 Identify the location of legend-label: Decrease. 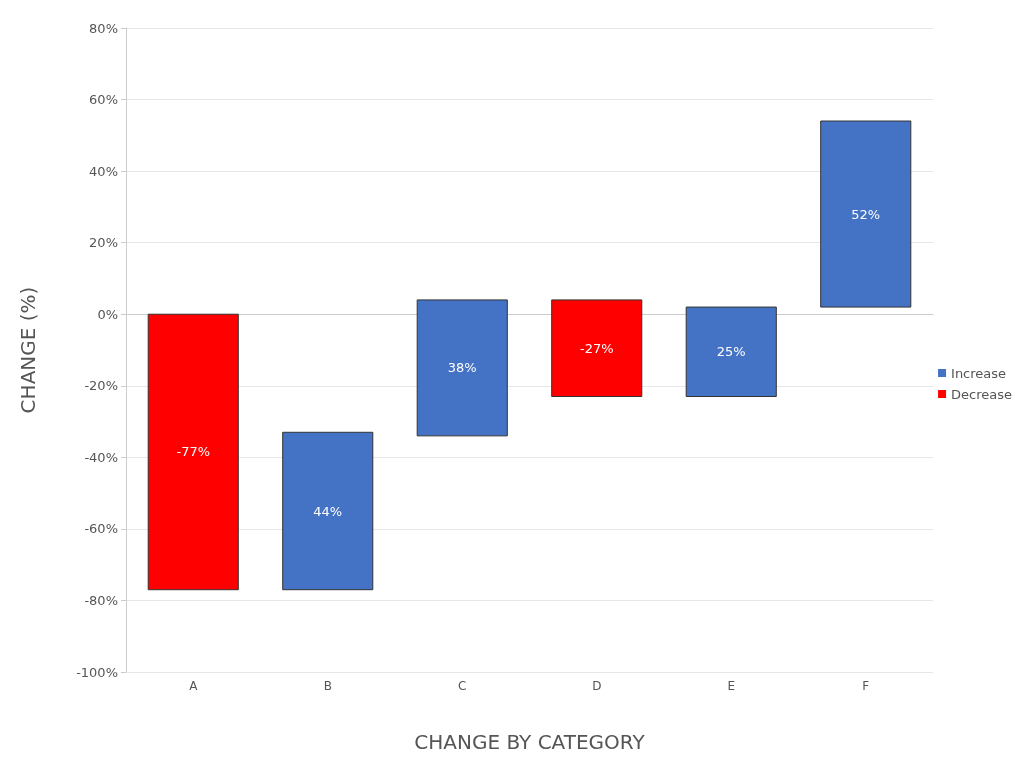
(981, 394).